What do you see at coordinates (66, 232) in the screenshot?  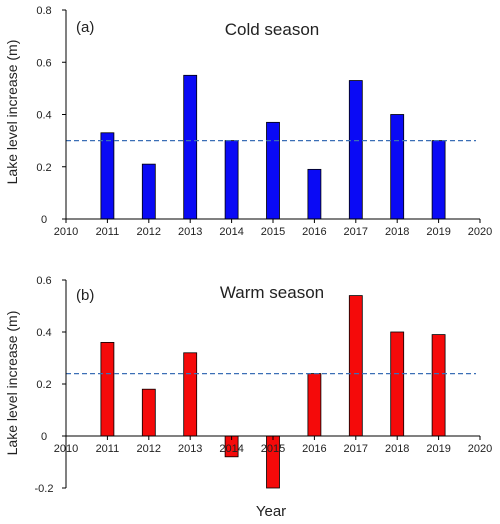 I see `x-tick-label-a-2010: 2010` at bounding box center [66, 232].